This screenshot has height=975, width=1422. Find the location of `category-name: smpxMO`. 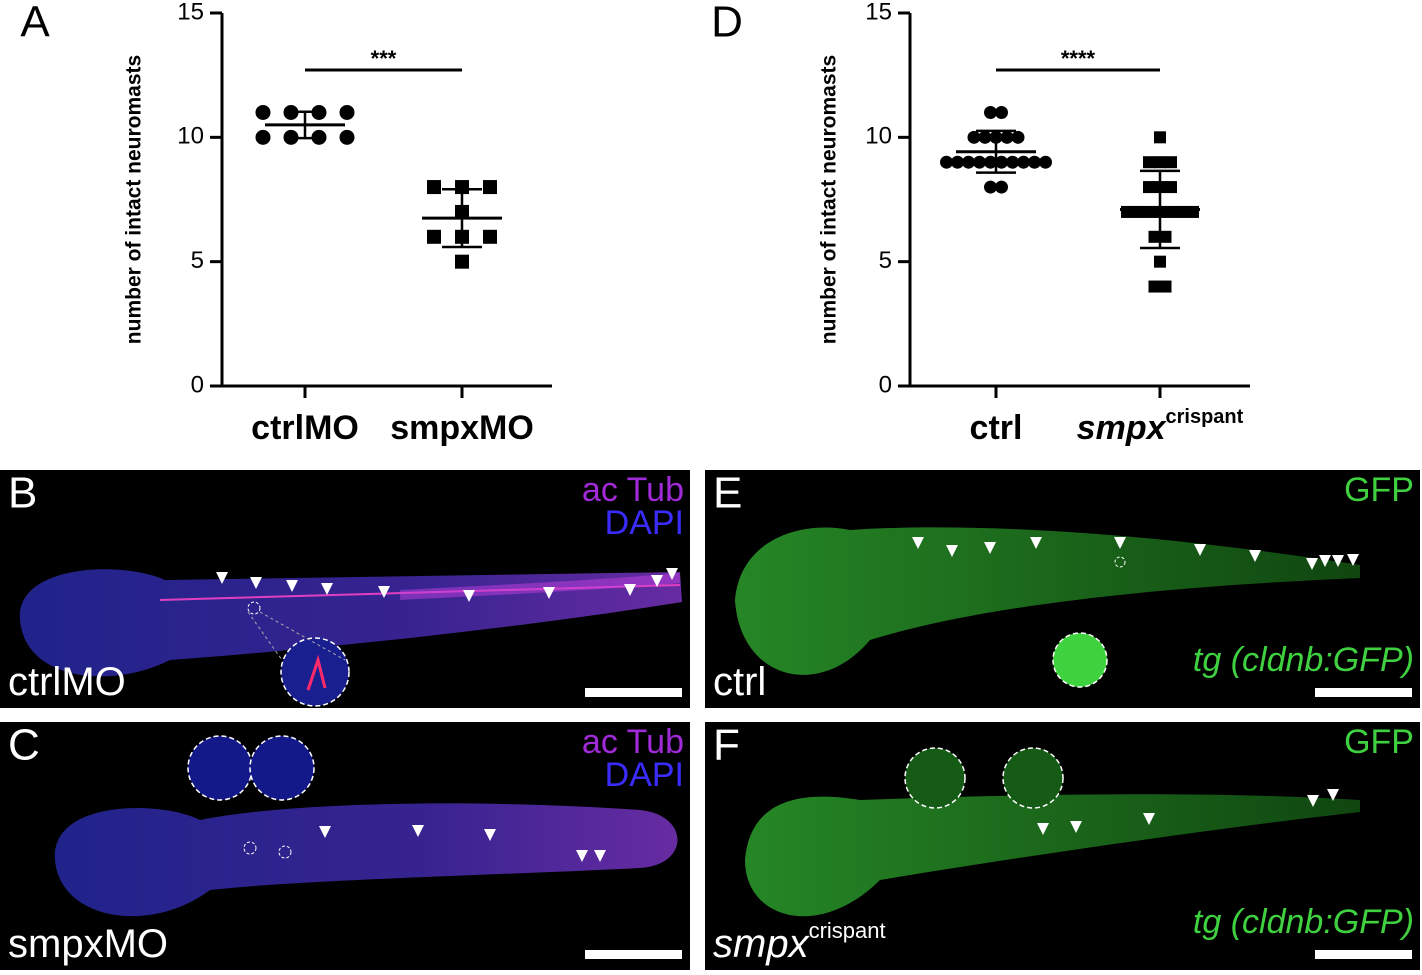

category-name: smpxMO is located at coordinates (462, 428).